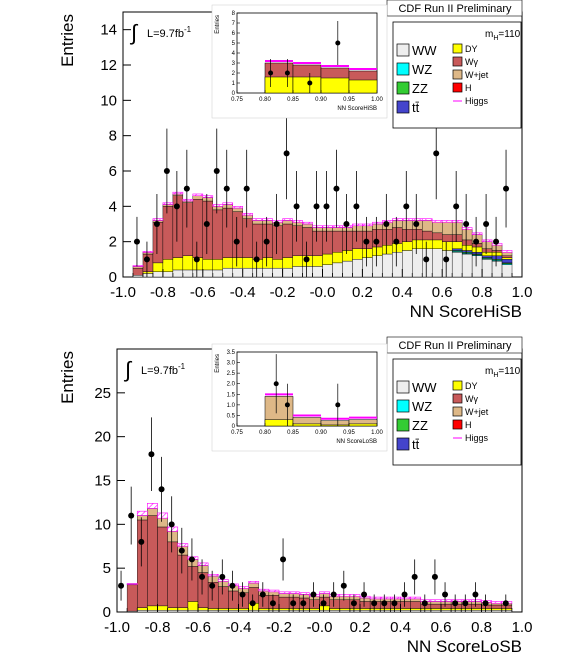 The image size is (567, 667). Describe the element at coordinates (231, 353) in the screenshot. I see `inset-y-tick-label: 3.5` at that location.